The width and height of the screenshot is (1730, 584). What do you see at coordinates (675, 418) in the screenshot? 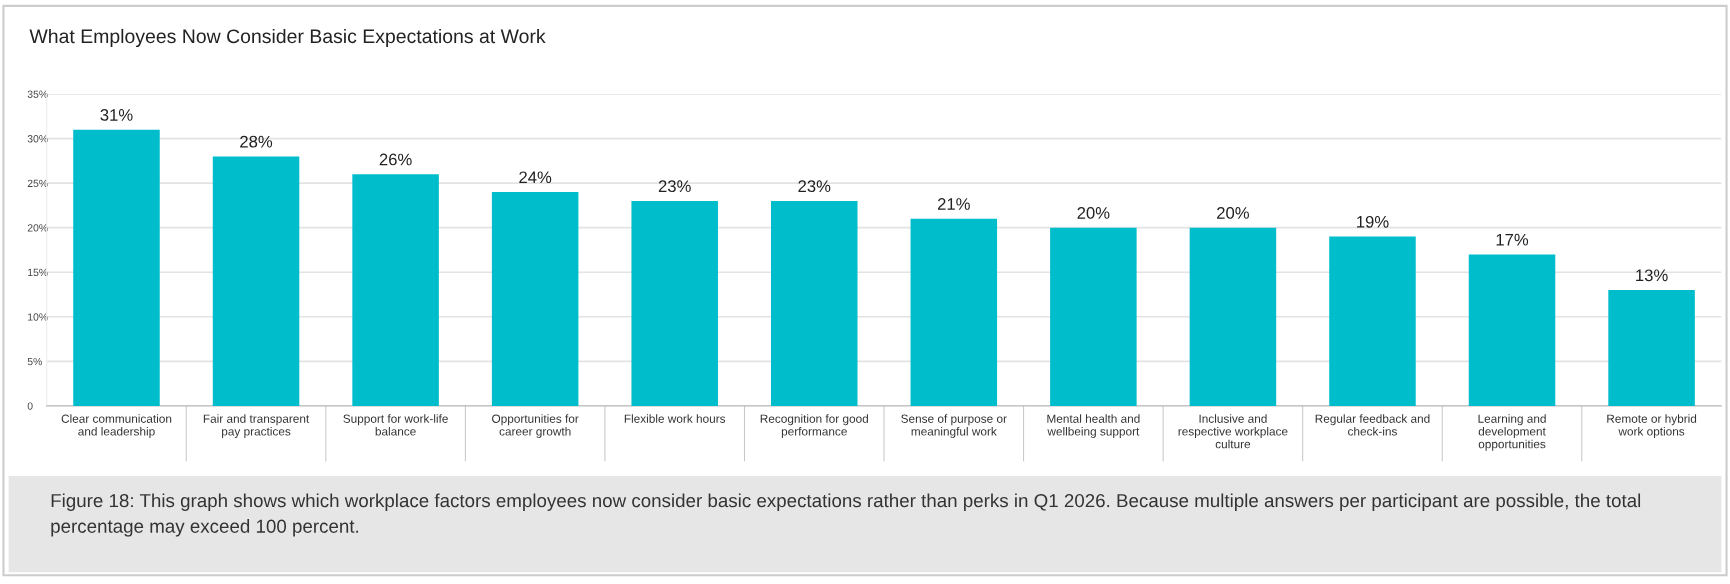
I see `x-tick-label: Flexible work hours` at bounding box center [675, 418].